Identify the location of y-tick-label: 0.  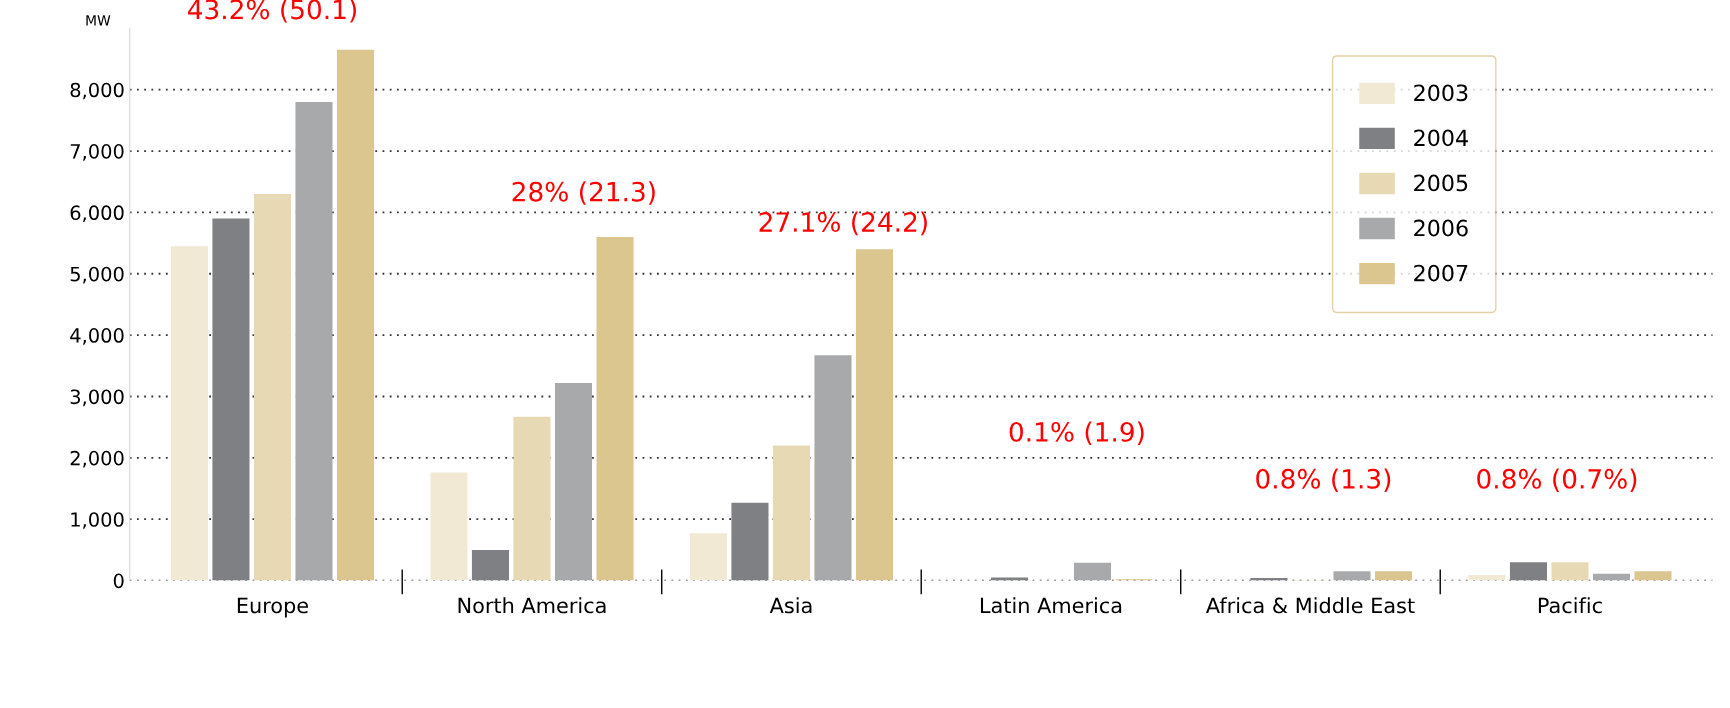
(118, 581).